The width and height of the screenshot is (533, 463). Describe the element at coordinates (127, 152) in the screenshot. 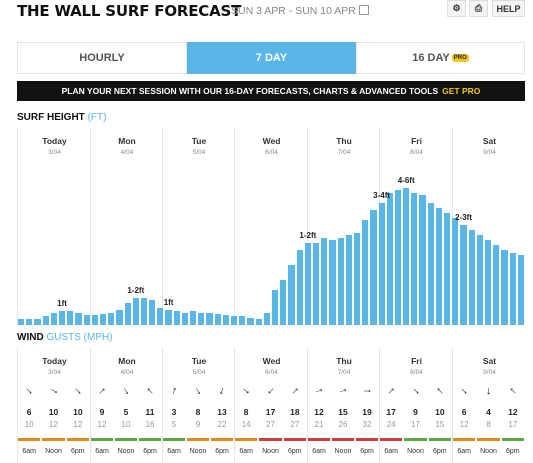

I see `surf-day-date: 4/04` at that location.